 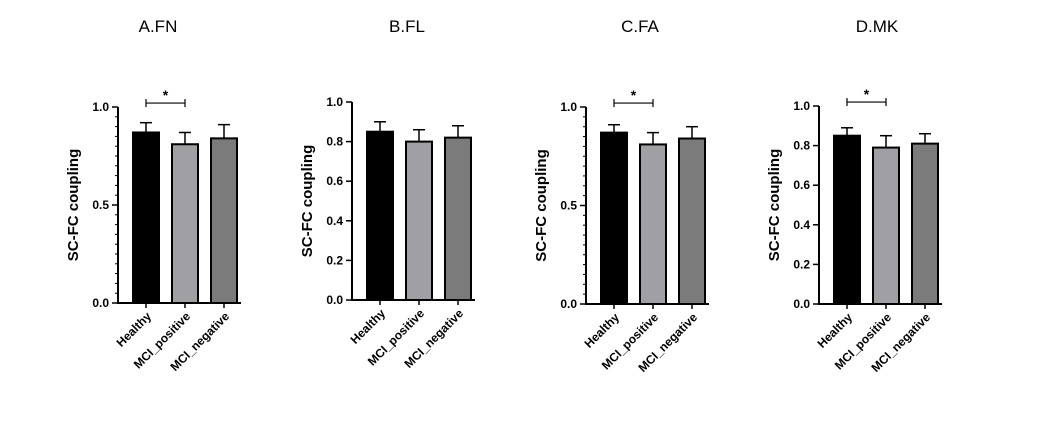 What do you see at coordinates (158, 26) in the screenshot?
I see `panel-title: A.FN` at bounding box center [158, 26].